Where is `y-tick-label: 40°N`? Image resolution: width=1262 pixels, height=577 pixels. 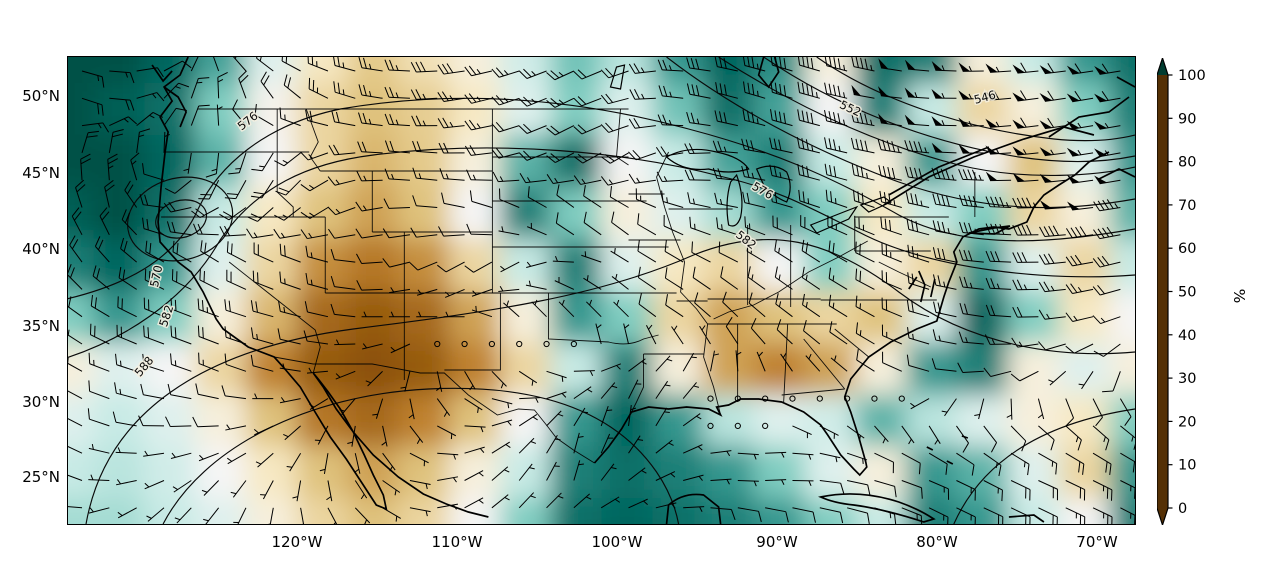 y-tick-label: 40°N is located at coordinates (41, 249).